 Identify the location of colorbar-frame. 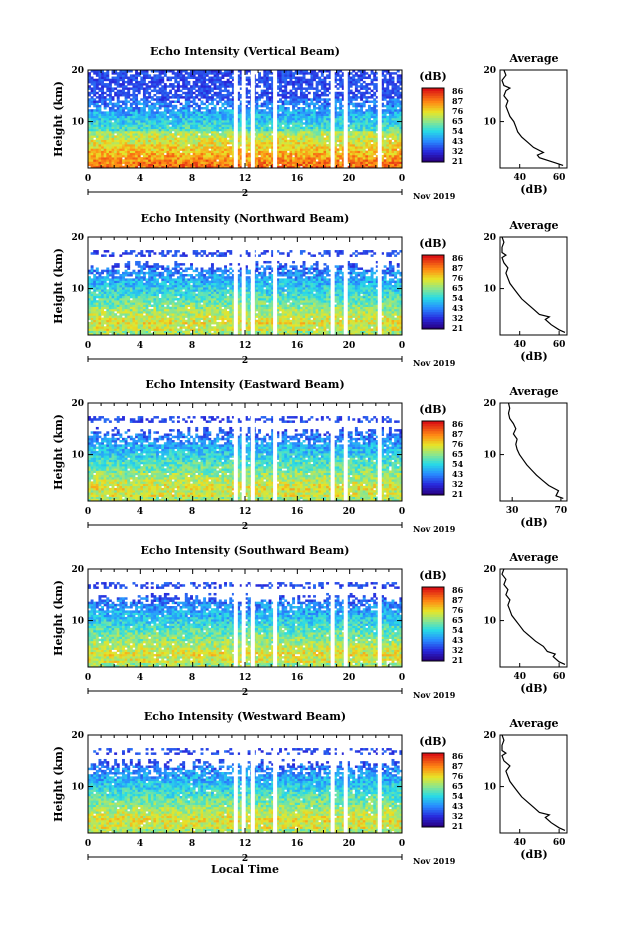
(433, 125).